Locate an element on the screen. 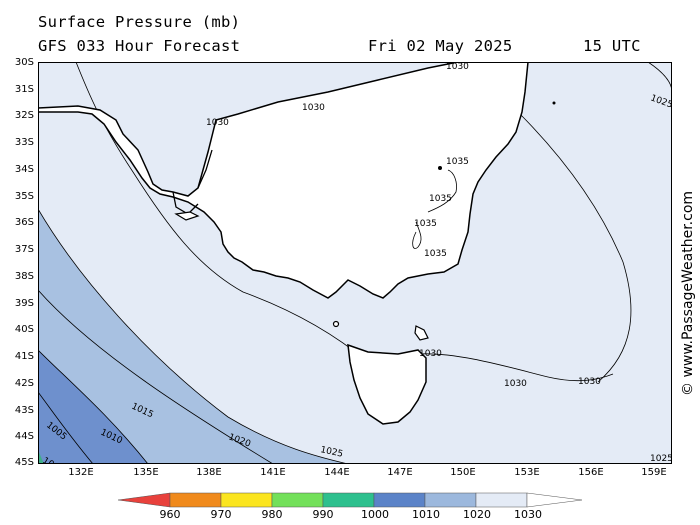  lon-label-153e: 153E is located at coordinates (527, 472).